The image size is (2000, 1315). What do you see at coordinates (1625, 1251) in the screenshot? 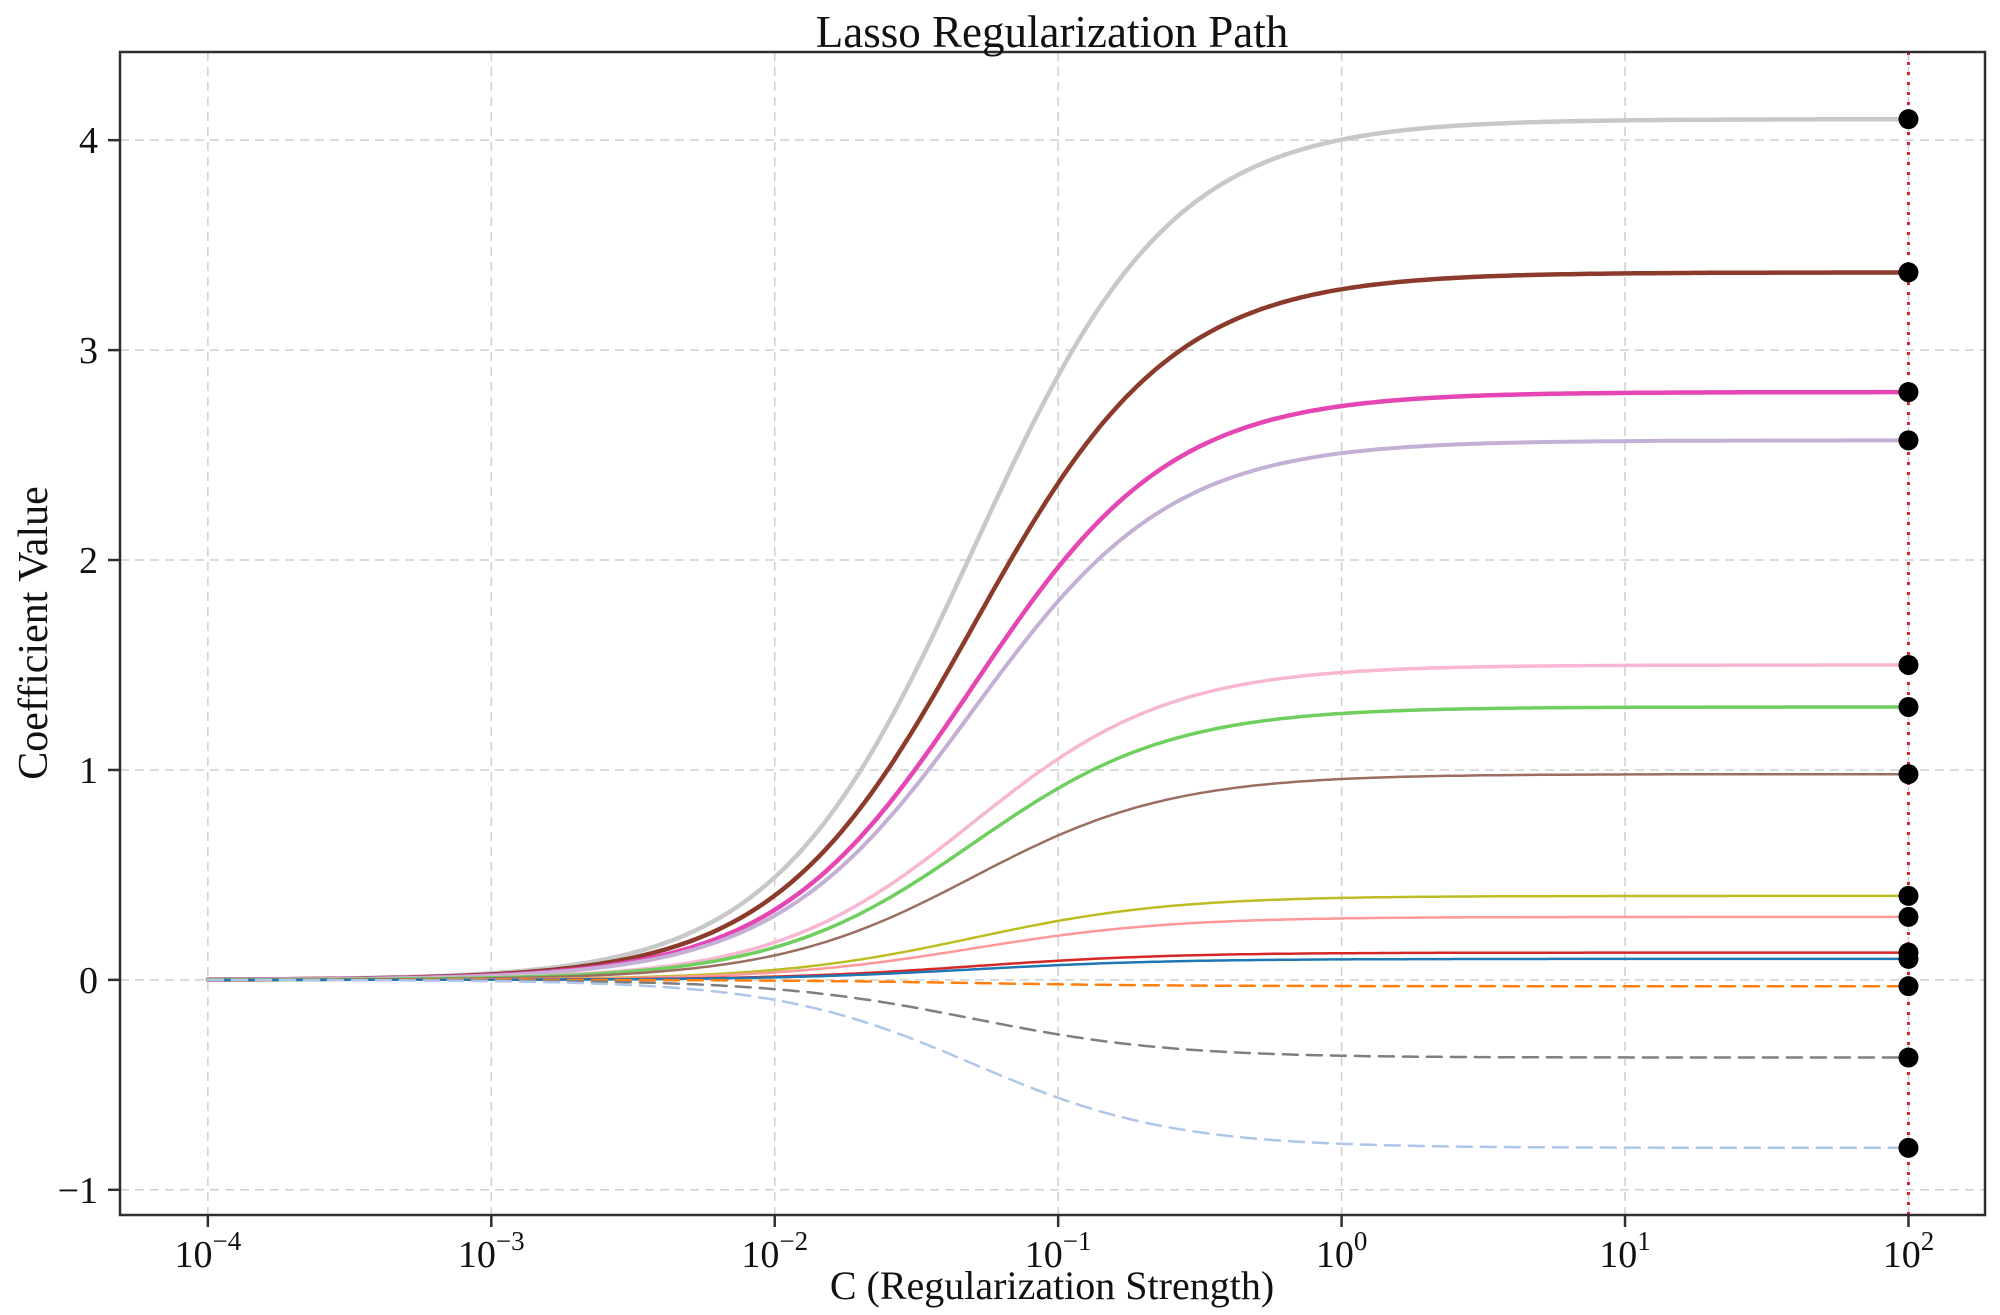
I see `x-tick-label: 10¹` at bounding box center [1625, 1251].